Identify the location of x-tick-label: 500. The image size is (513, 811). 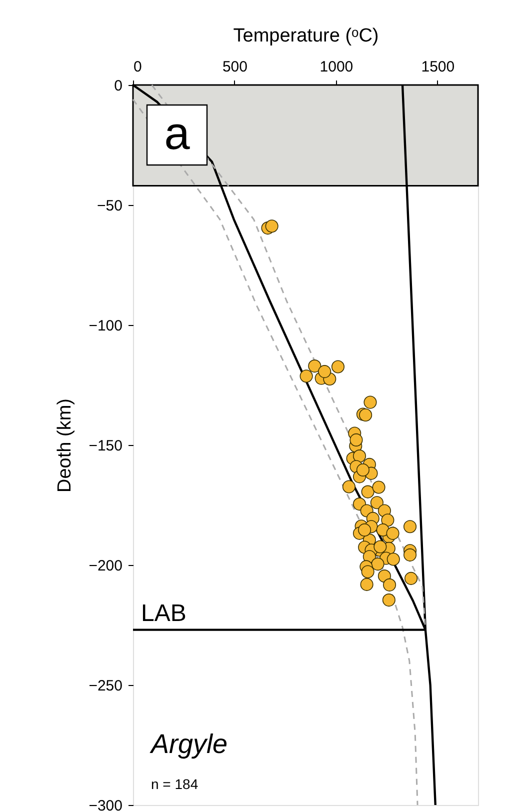
(235, 67).